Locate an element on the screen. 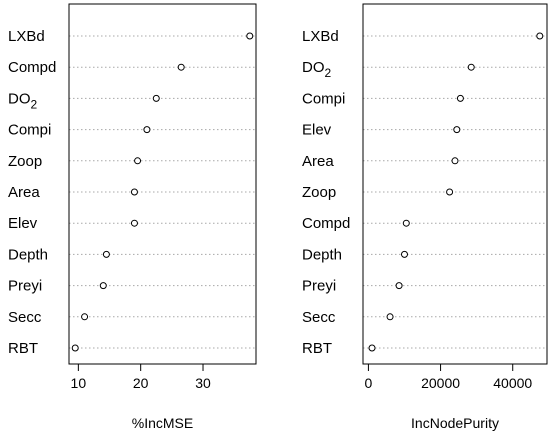  x-axis-title: %IncMSE is located at coordinates (162, 423).